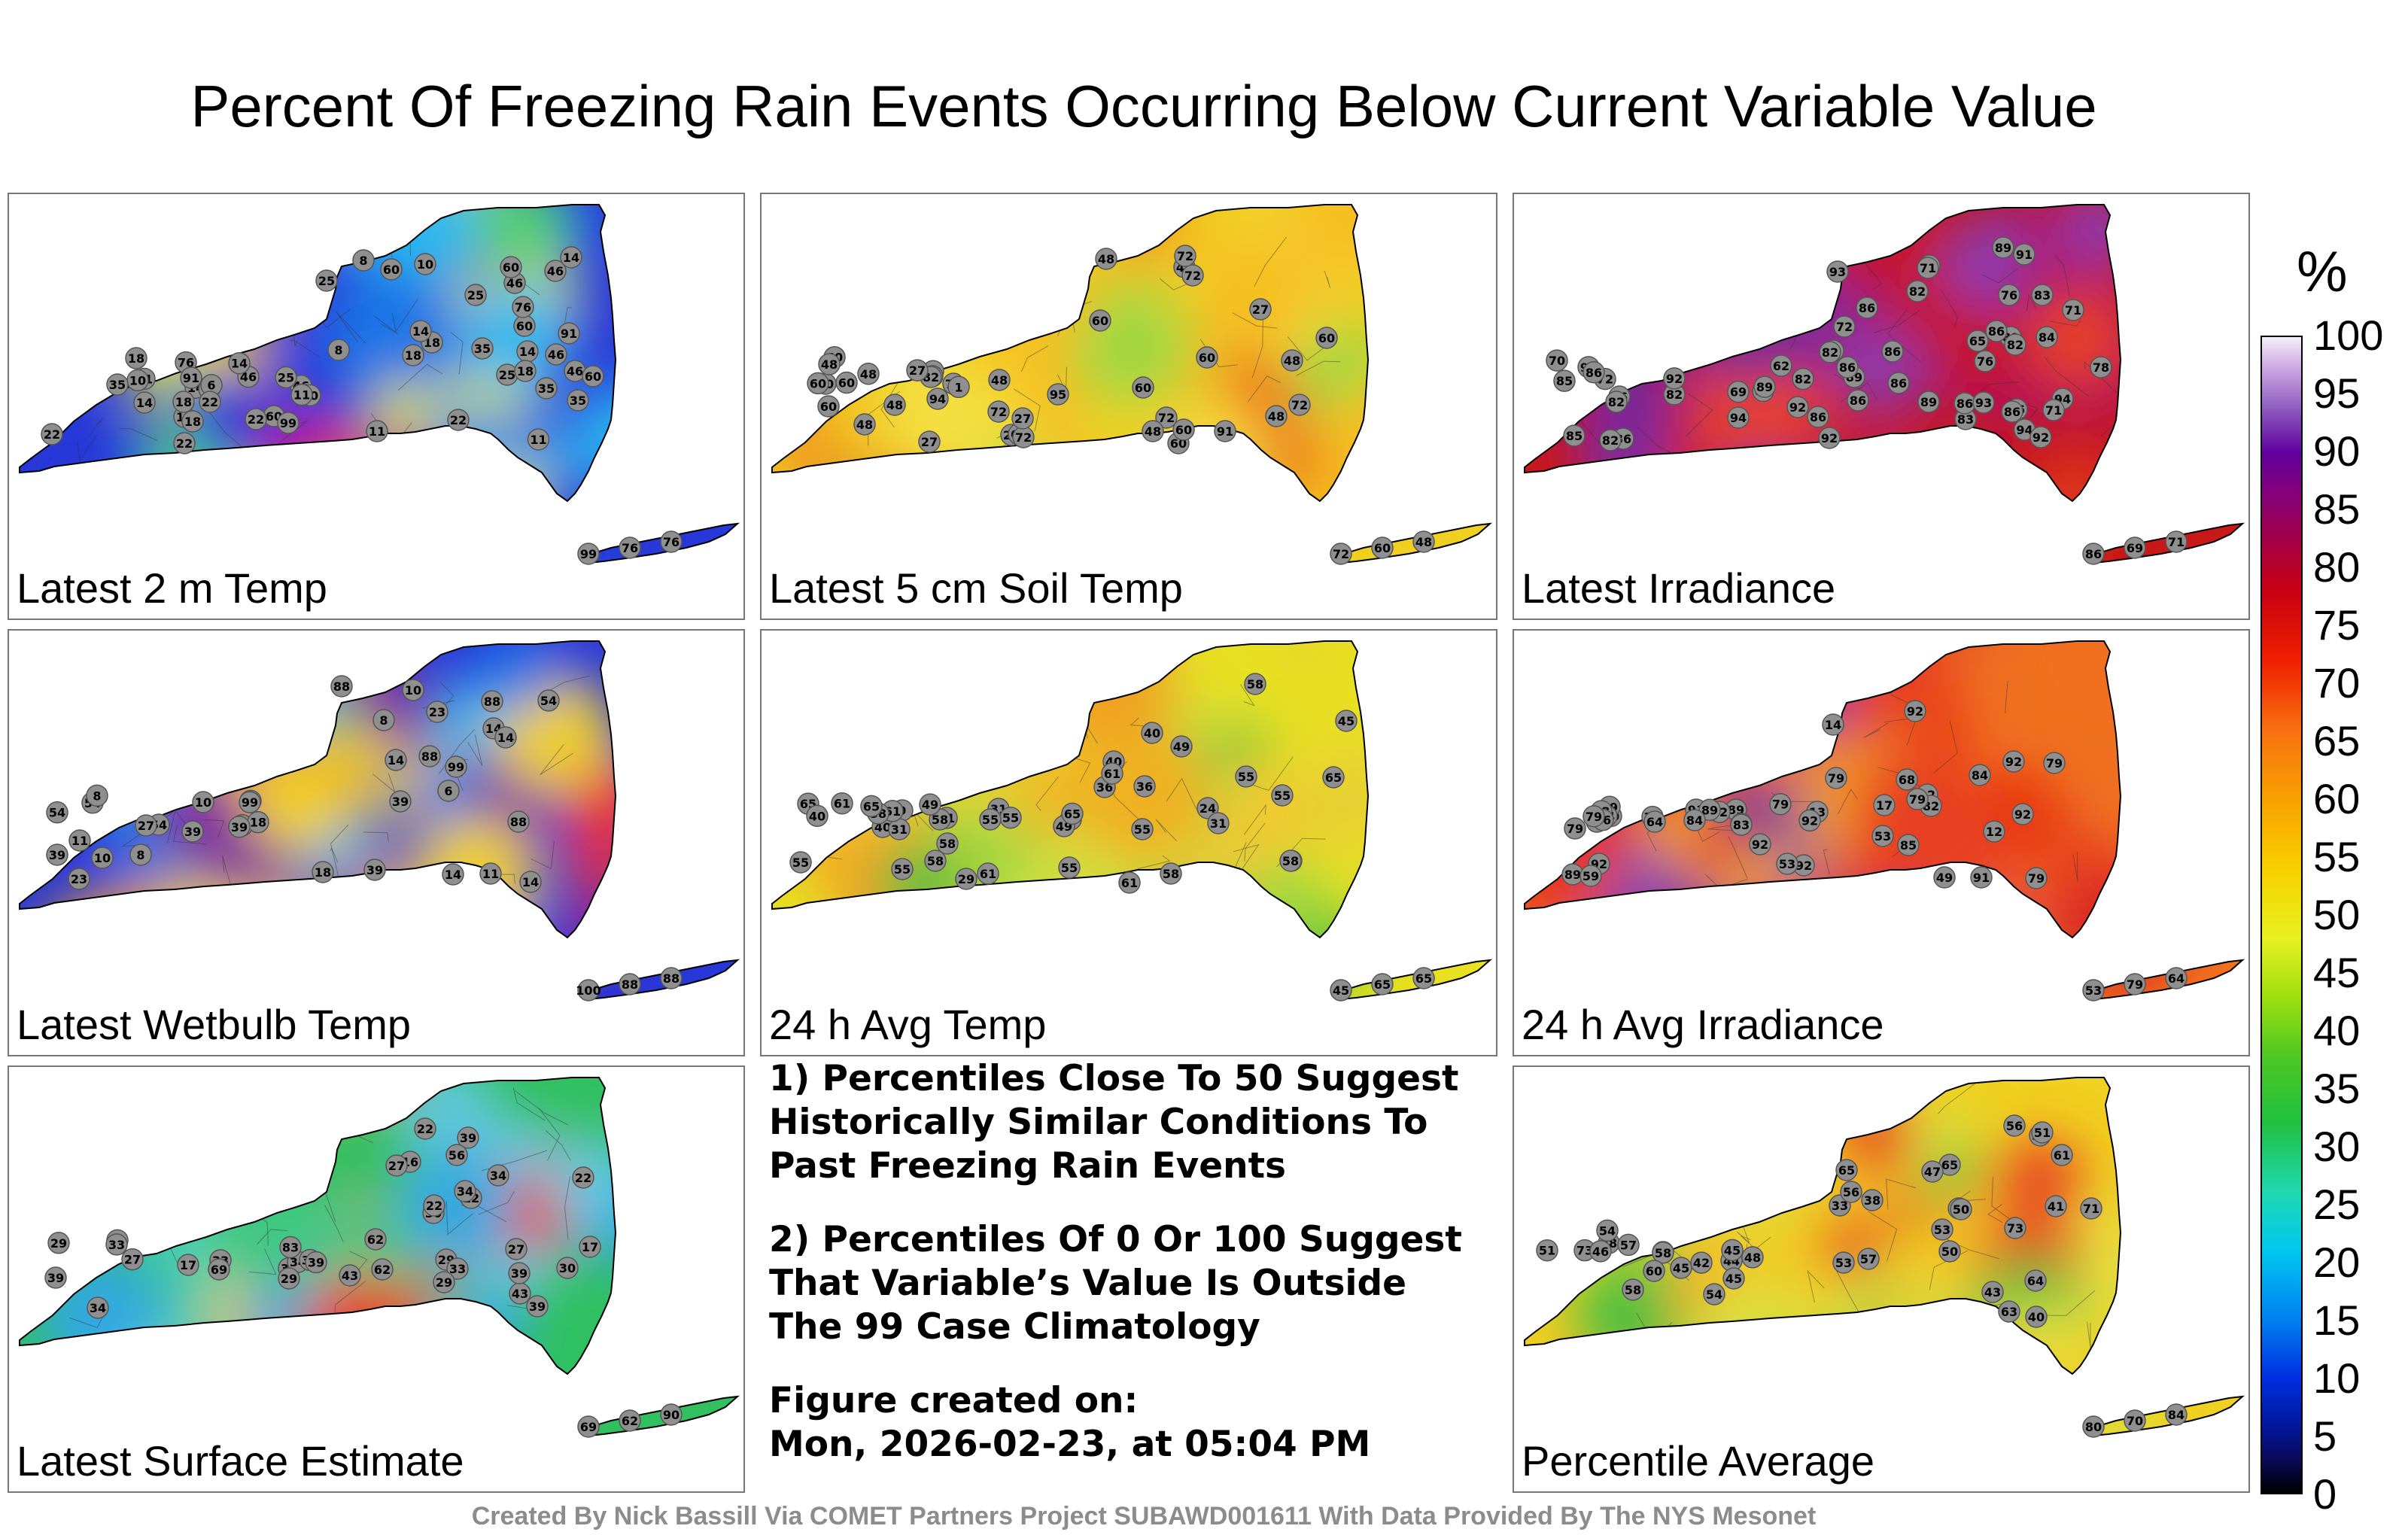 This screenshot has height=1535, width=2408. I want to click on station-value: 79, so click(2135, 984).